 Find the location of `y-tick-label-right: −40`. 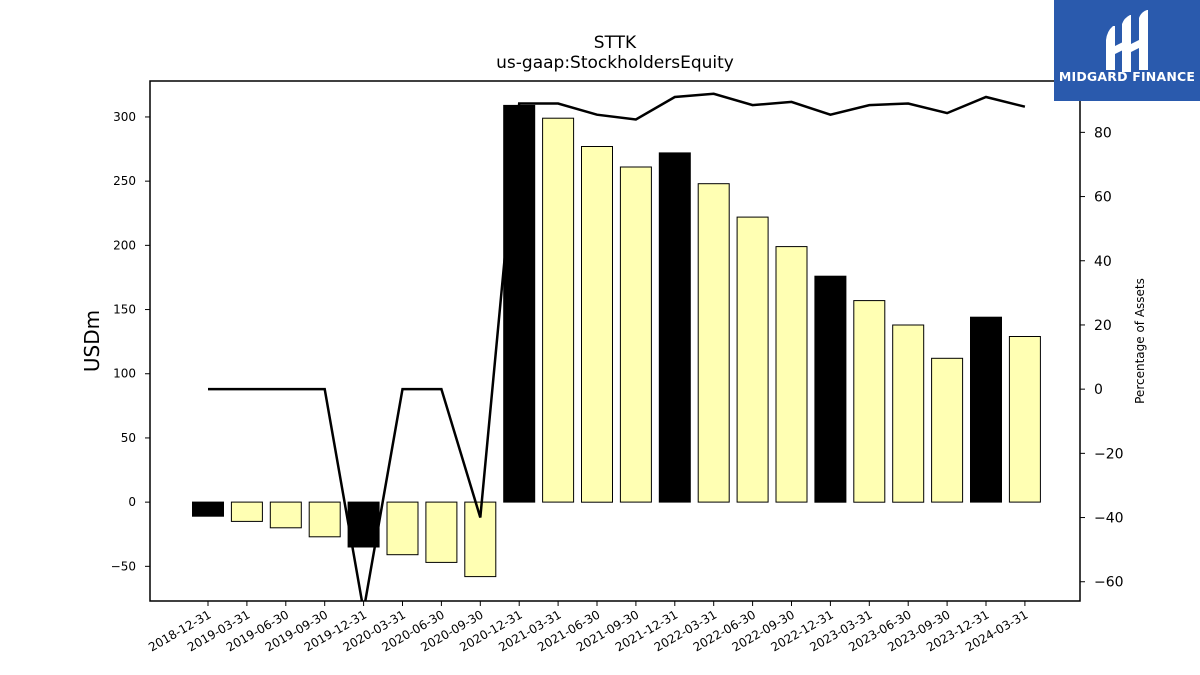

y-tick-label-right: −40 is located at coordinates (1109, 519).